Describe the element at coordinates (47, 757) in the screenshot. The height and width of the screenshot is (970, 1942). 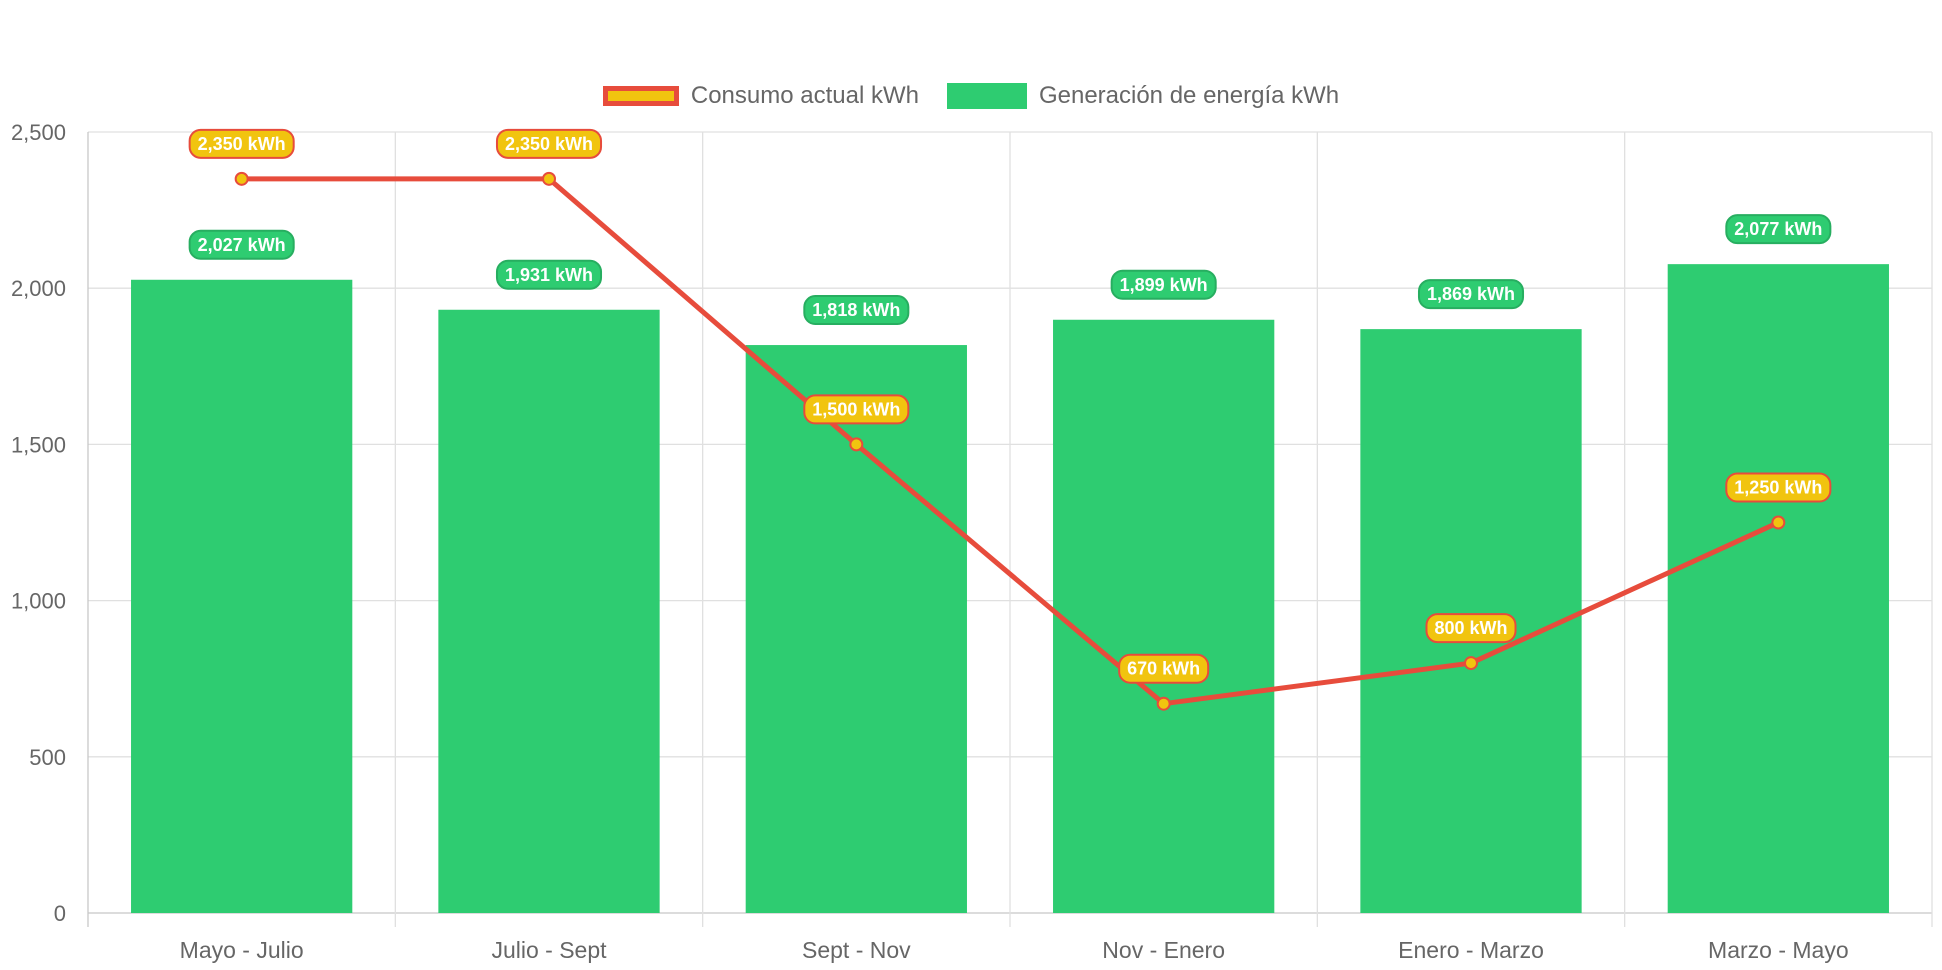
I see `y-tick-label: 500` at that location.